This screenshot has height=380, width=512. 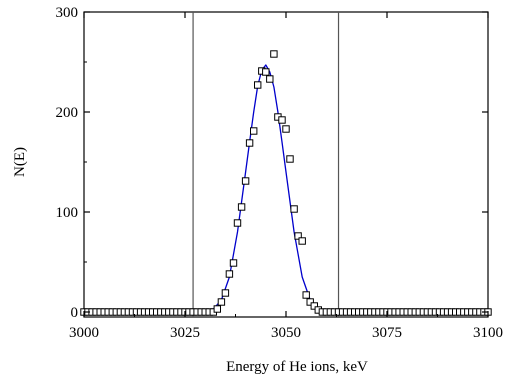 I want to click on x-tick-label: 3100, so click(x=488, y=333).